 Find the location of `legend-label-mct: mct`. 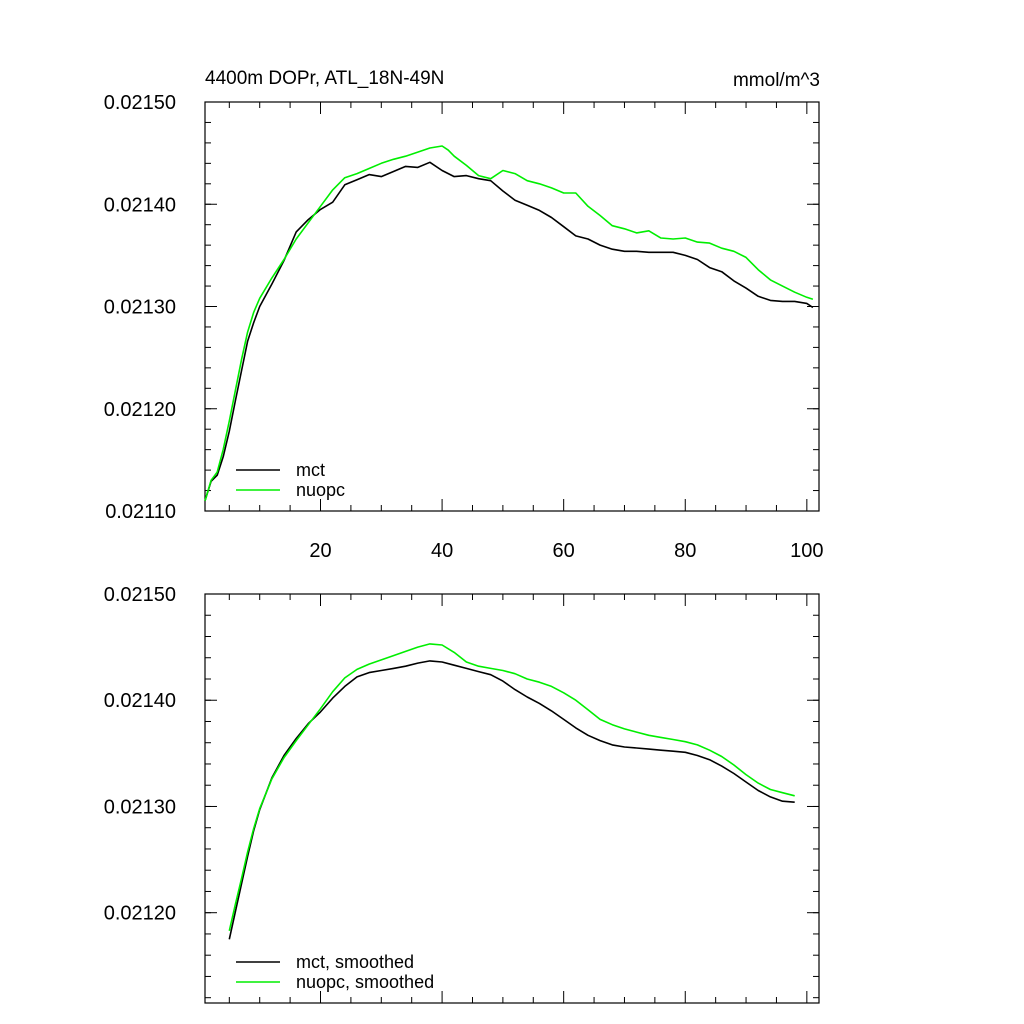

legend-label-mct: mct is located at coordinates (310, 470).